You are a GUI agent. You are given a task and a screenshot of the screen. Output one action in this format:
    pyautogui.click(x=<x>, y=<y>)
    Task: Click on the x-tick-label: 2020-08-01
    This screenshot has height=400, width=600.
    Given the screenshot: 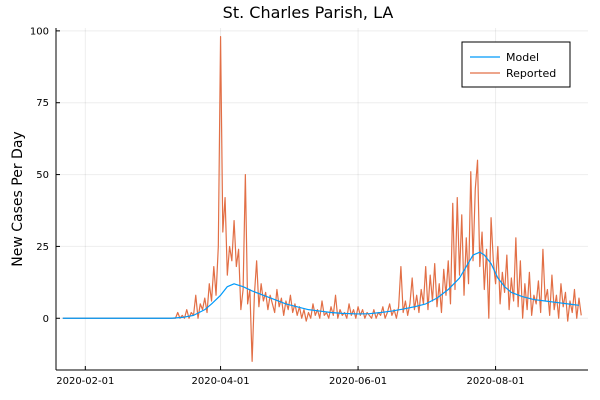 What is the action you would take?
    pyautogui.click(x=496, y=381)
    